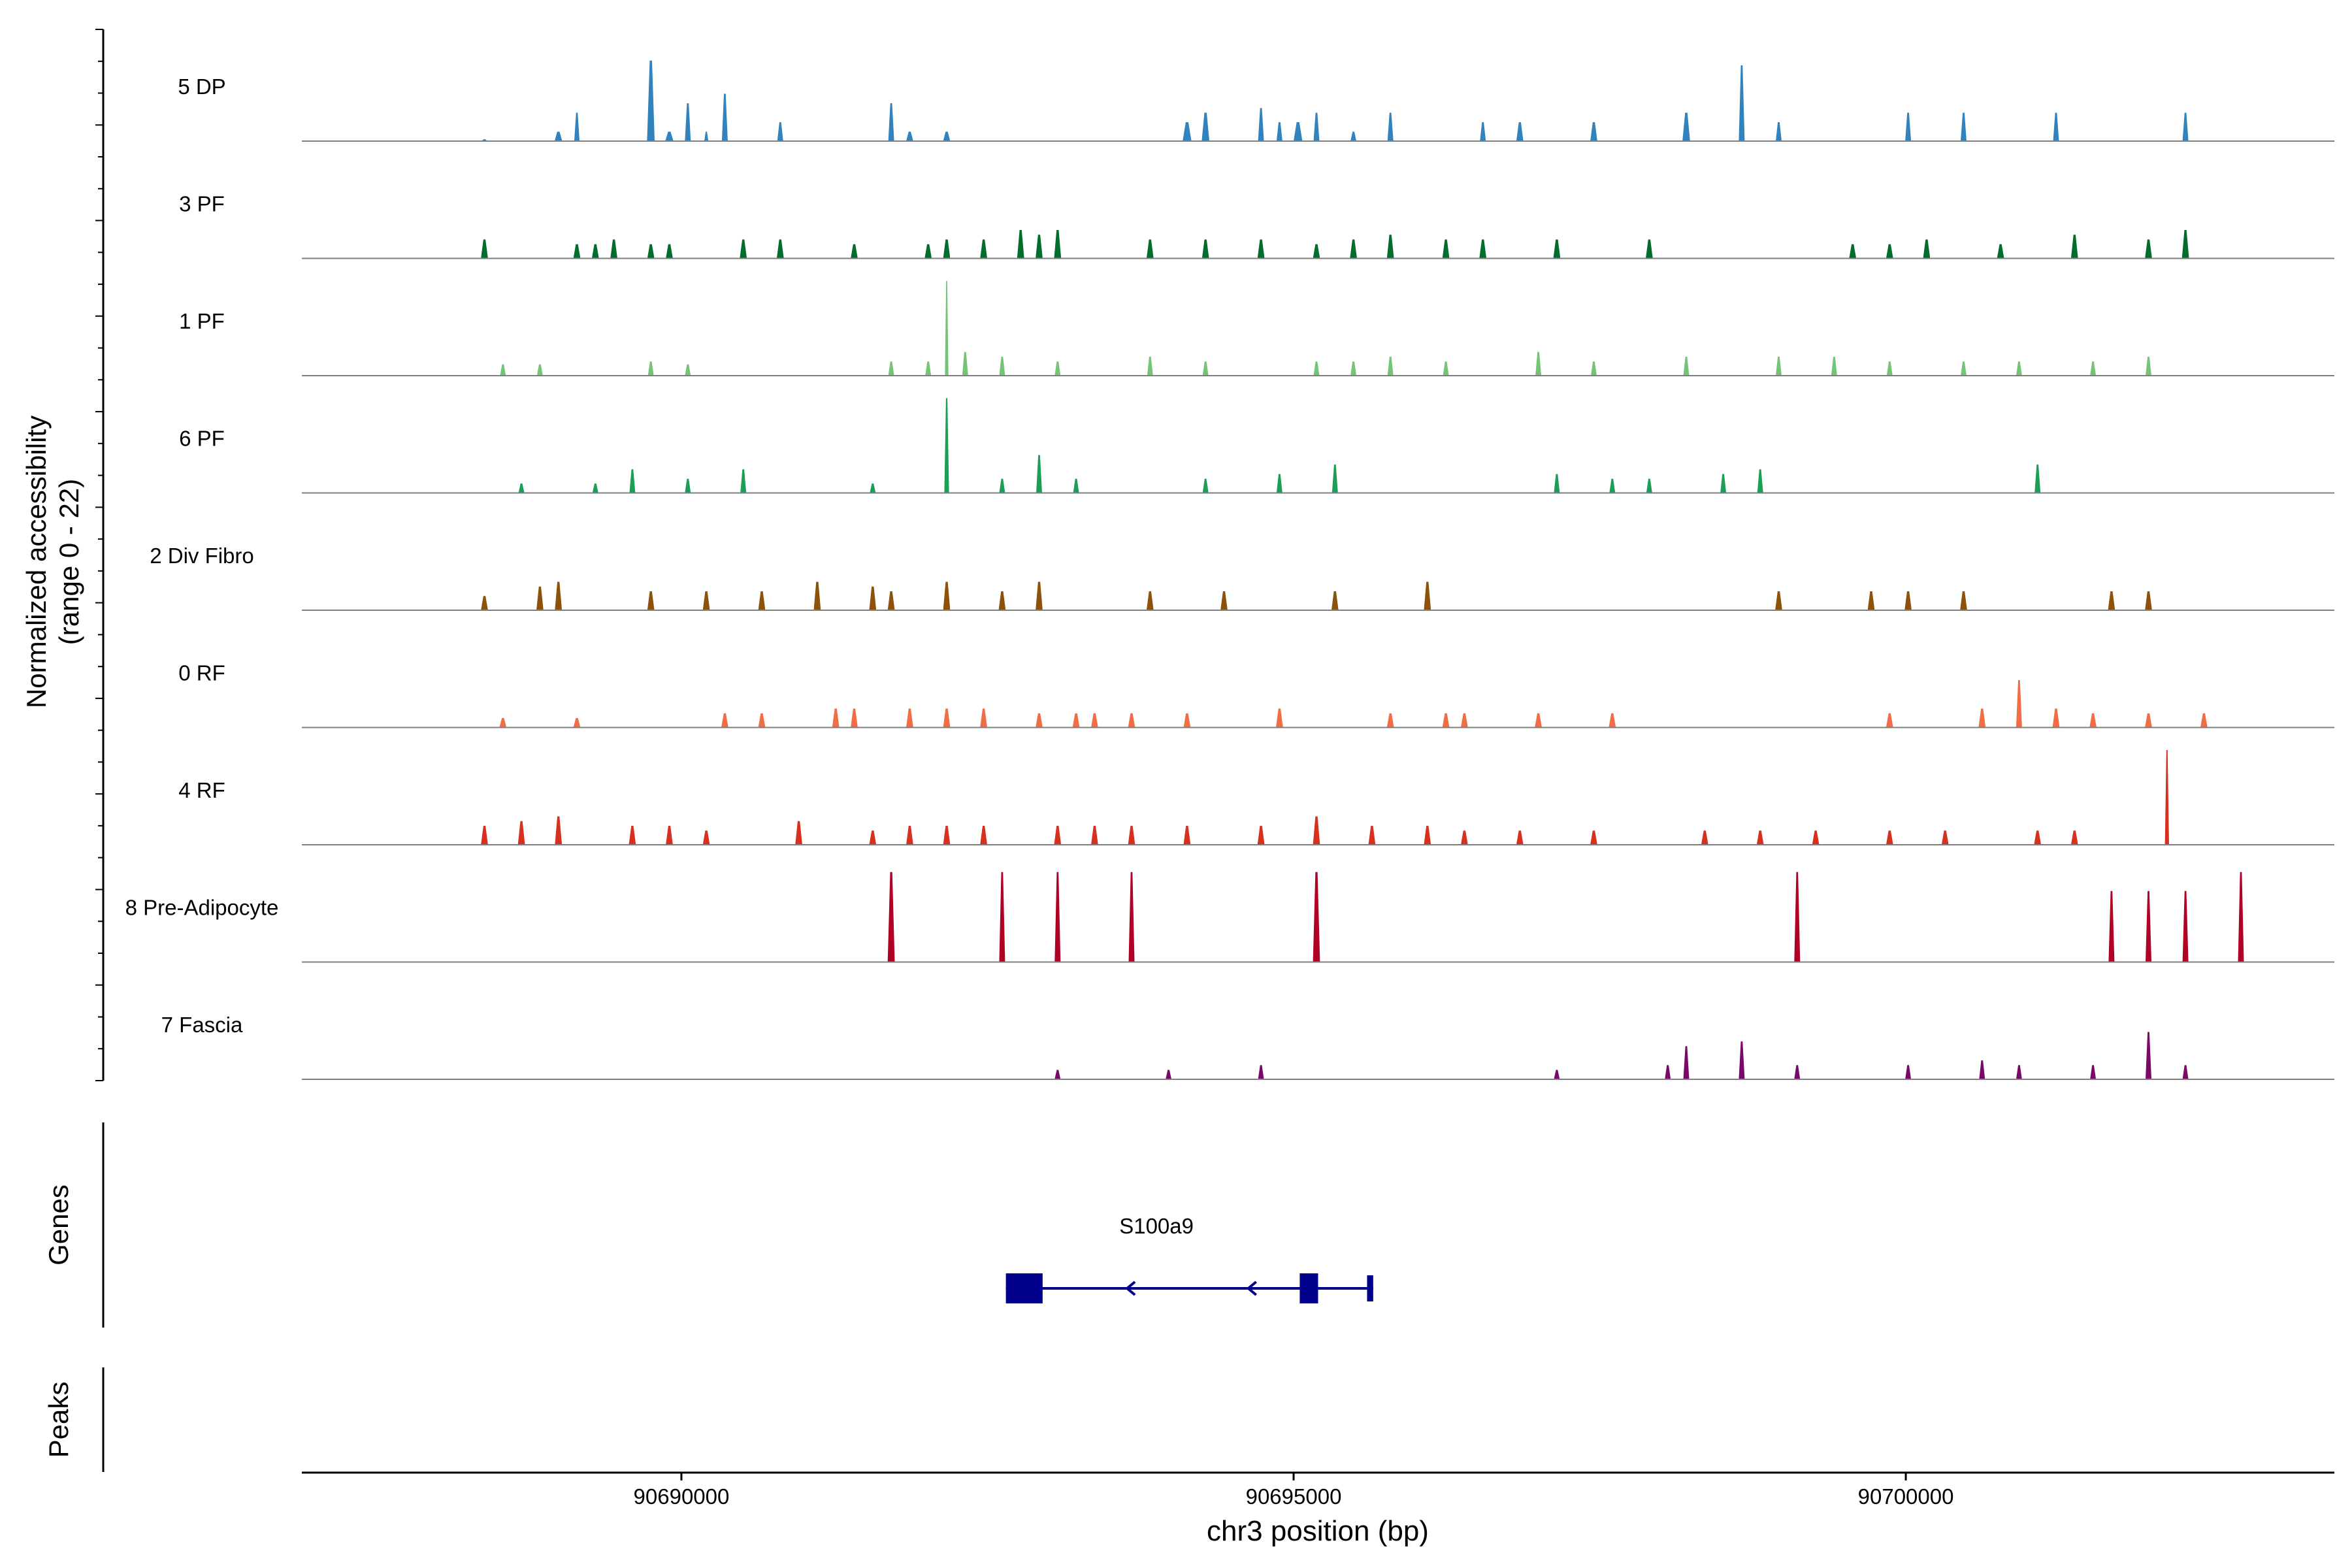  Describe the element at coordinates (1906, 1496) in the screenshot. I see `x-tick-label: 90700000` at that location.